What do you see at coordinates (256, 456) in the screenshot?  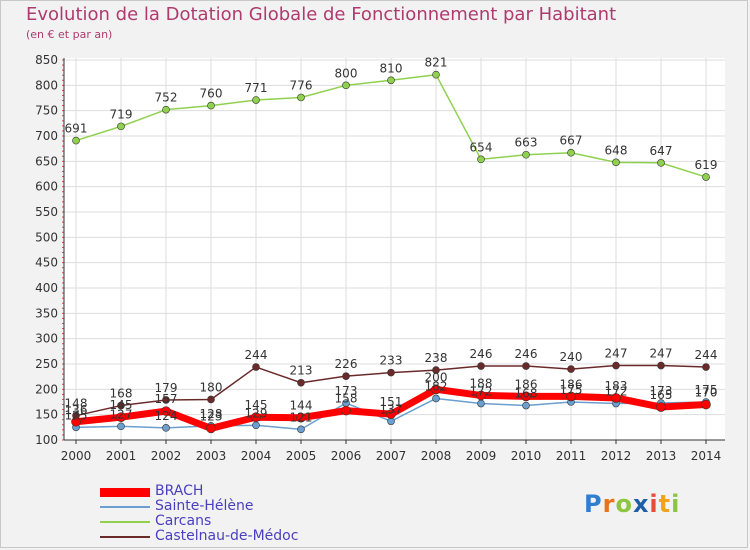 I see `x-tick-label: 2004` at bounding box center [256, 456].